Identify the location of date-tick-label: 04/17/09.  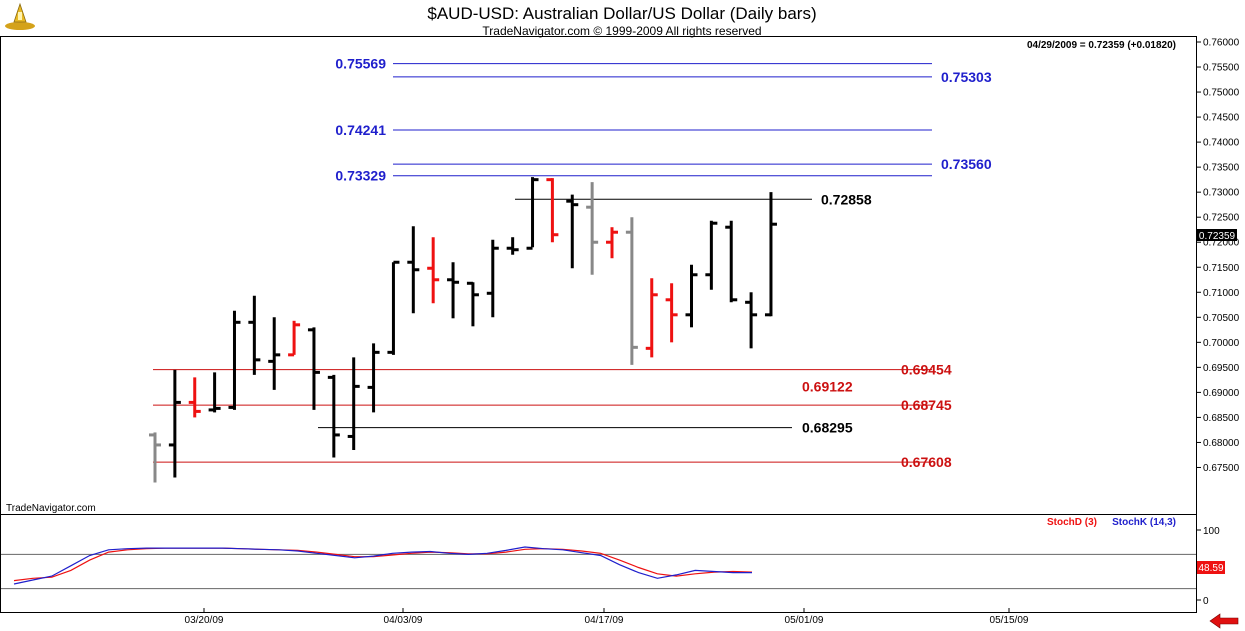
(604, 620).